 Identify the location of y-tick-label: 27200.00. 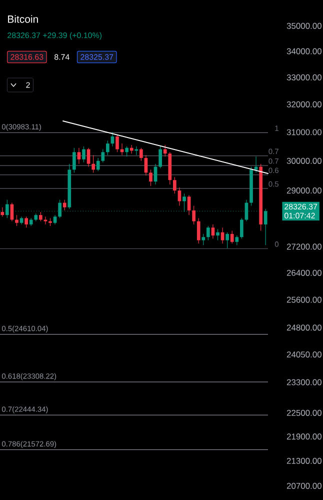
(304, 247).